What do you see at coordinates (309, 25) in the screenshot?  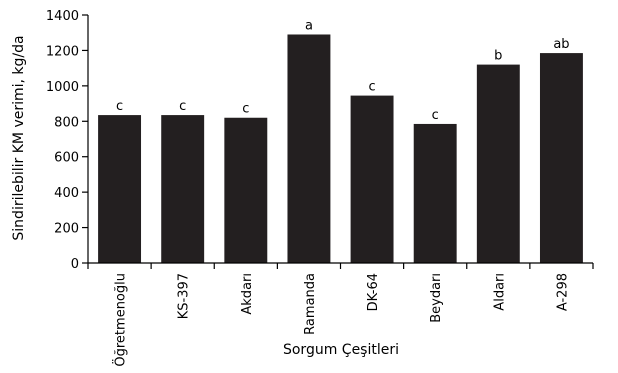 I see `bar-data-label: a` at bounding box center [309, 25].